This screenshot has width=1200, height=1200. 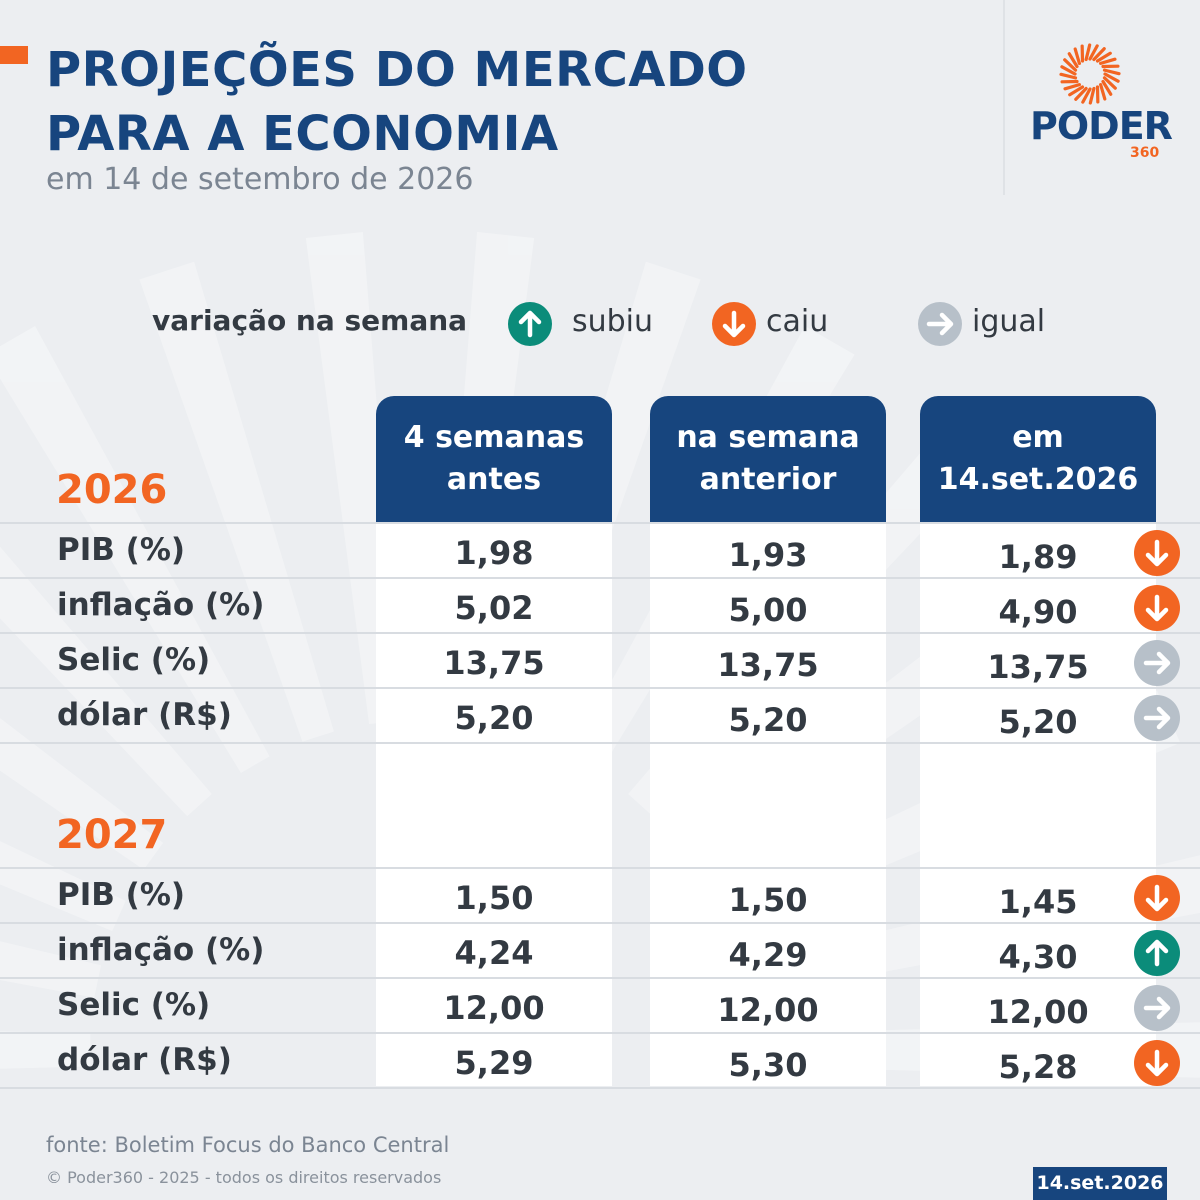 I want to click on table-cell: 1,45, so click(x=1038, y=902).